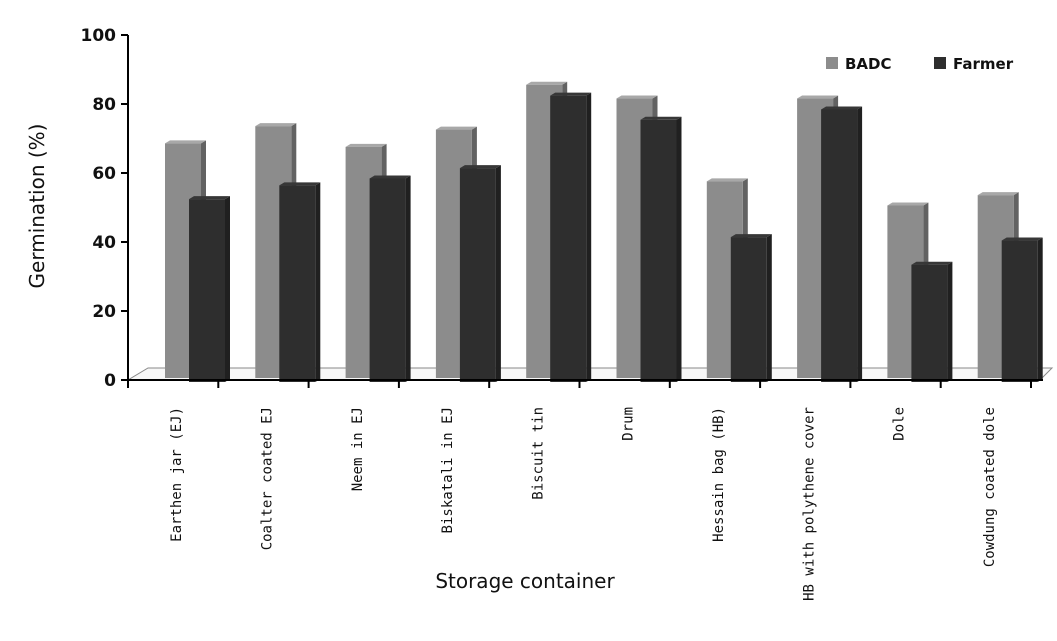  I want to click on x-tick-label: Coalter coated EJ, so click(267, 478).